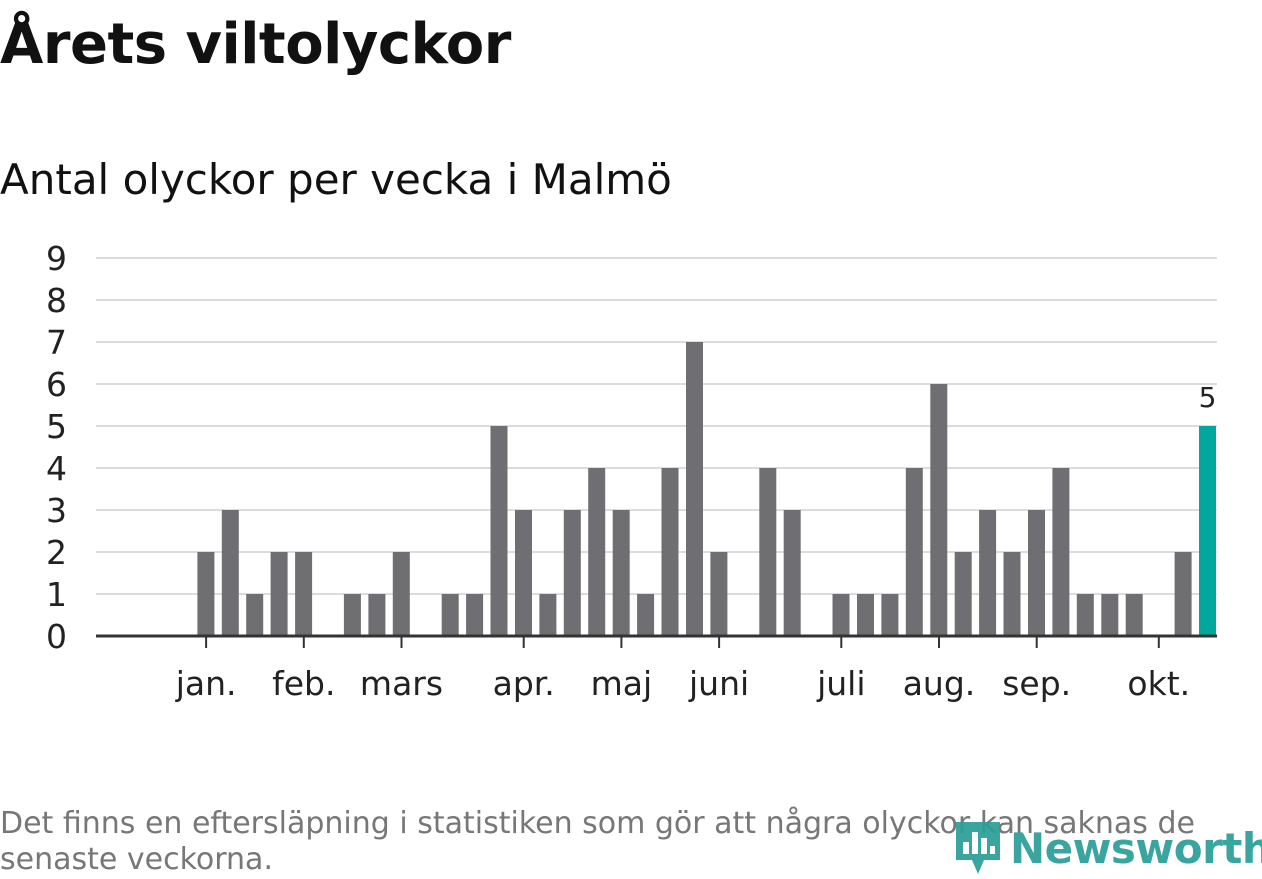  I want to click on data-labels: 5, so click(1208, 397).